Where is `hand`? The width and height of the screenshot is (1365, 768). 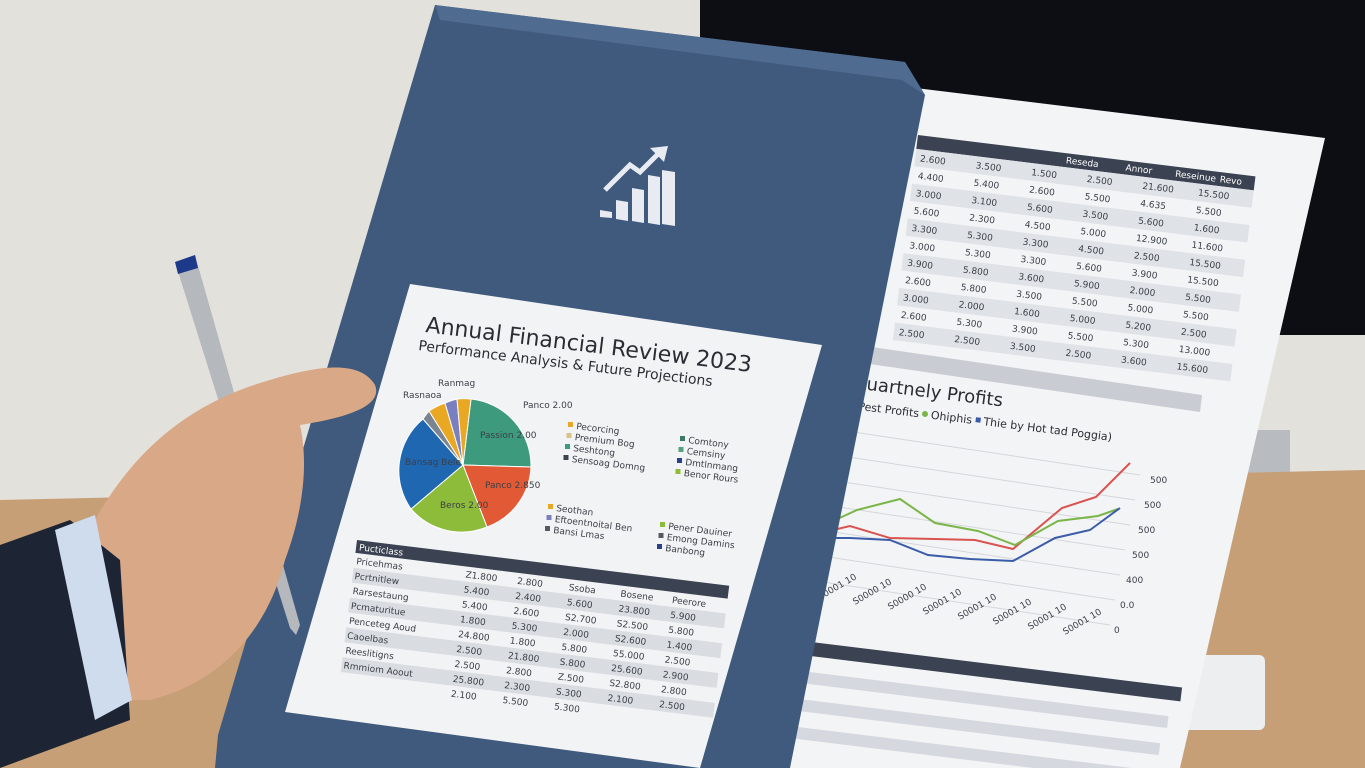 hand is located at coordinates (188, 567).